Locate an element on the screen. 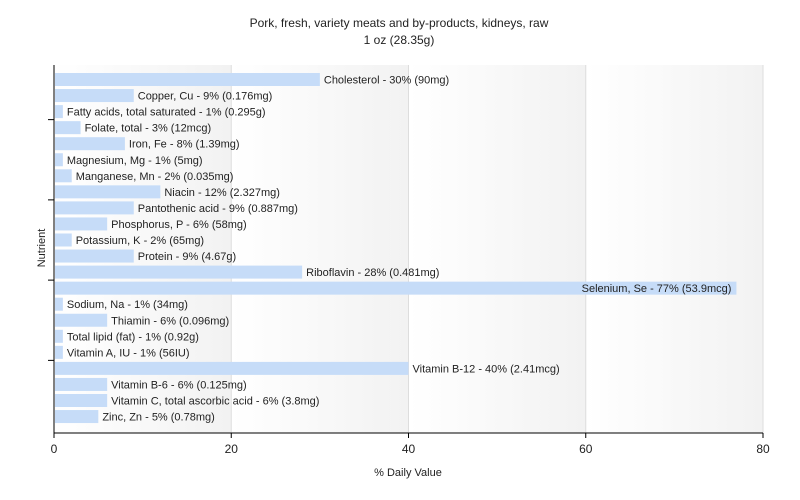 The image size is (800, 500). x-axis-label: % Daily Value is located at coordinates (408, 473).